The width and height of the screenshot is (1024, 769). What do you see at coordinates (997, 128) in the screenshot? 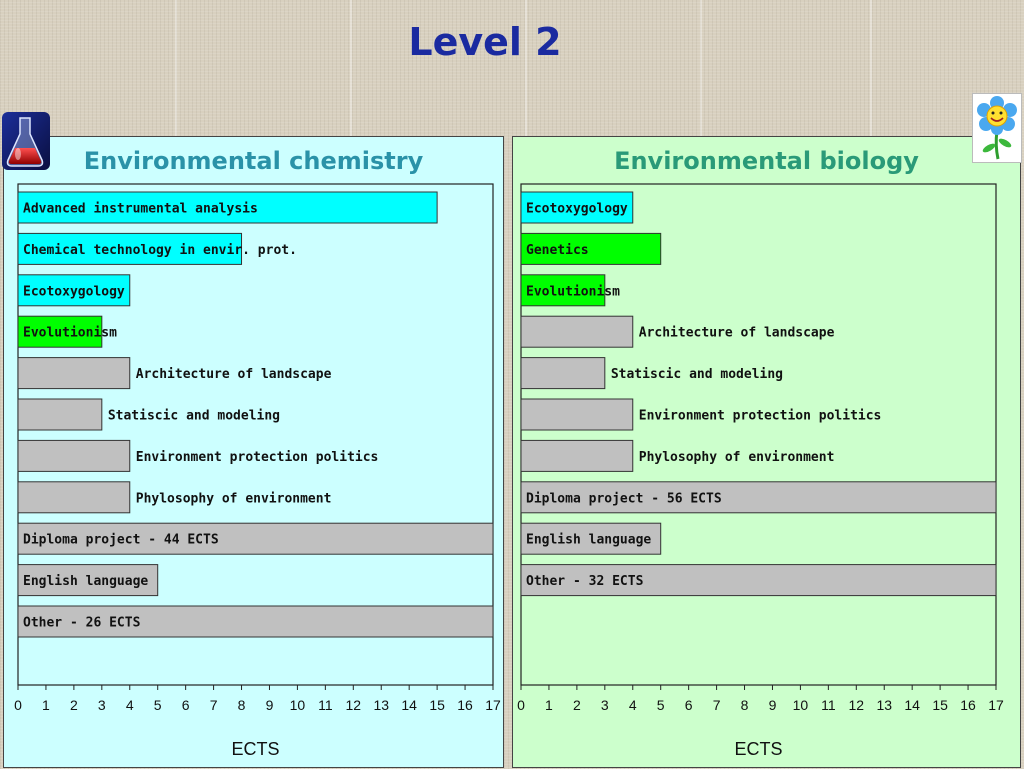
I see `smiling-flower-icon` at bounding box center [997, 128].